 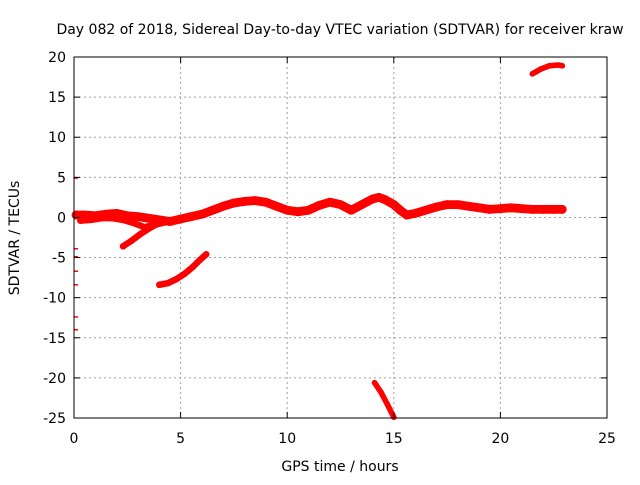 What do you see at coordinates (61, 178) in the screenshot?
I see `y-tick-label: 5` at bounding box center [61, 178].